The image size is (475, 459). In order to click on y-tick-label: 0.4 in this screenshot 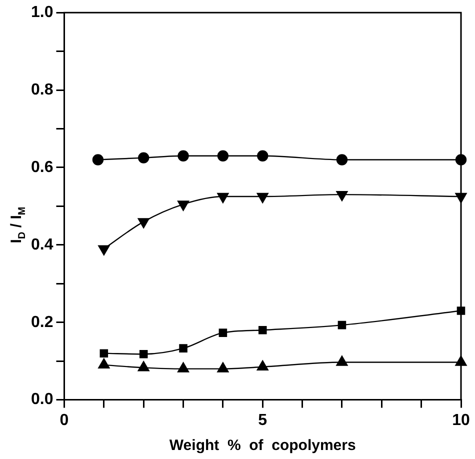, I will do `click(42, 245)`.